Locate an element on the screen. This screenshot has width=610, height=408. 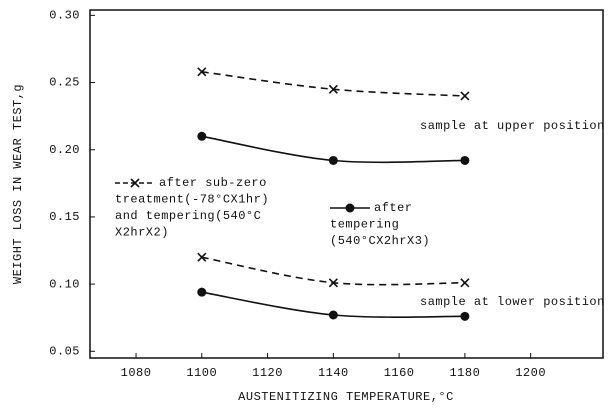
x-axis-label: AUSTENITIZING TEMPERATURE,°C is located at coordinates (346, 397).